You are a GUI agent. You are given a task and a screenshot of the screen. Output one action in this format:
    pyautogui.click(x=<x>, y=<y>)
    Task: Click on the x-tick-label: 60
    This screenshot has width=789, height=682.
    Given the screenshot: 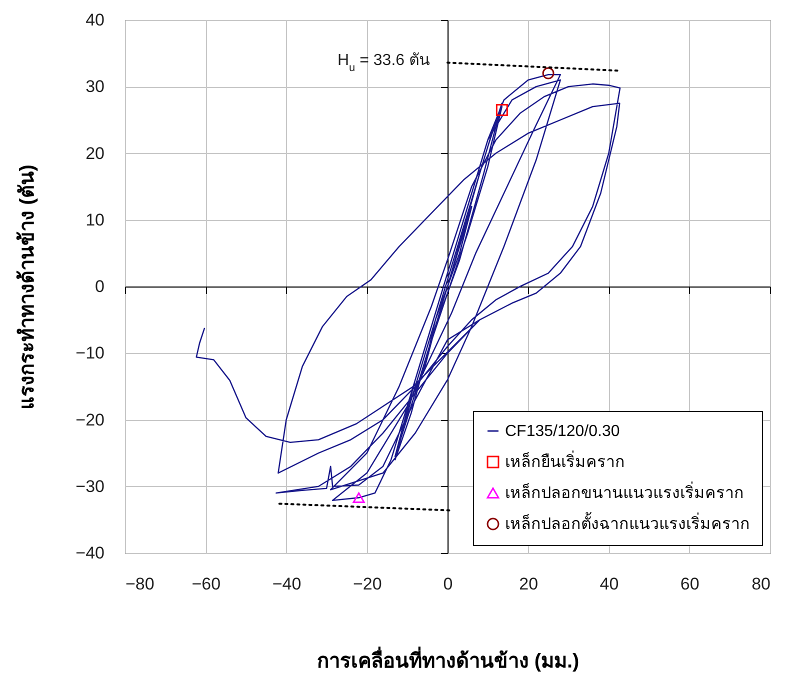 What is the action you would take?
    pyautogui.click(x=690, y=584)
    